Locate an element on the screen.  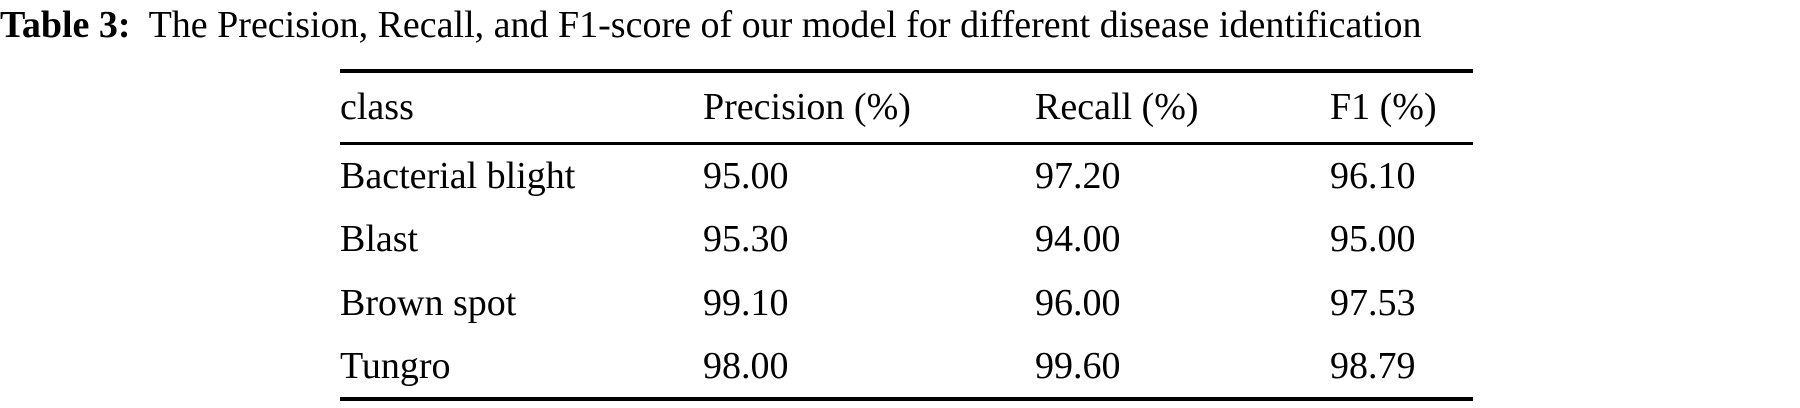
col-header-class: class is located at coordinates (377, 107).